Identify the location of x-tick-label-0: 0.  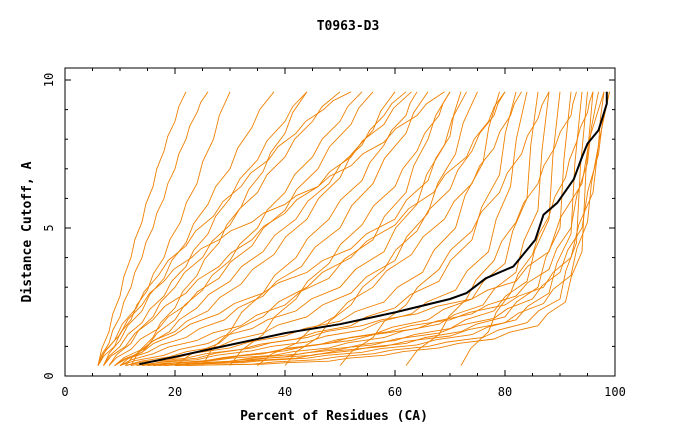
(64, 392).